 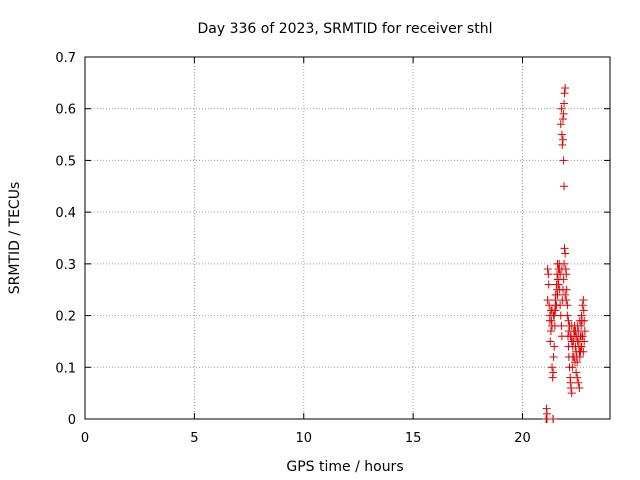 I want to click on y-tick-label: 0.5, so click(x=65, y=161).